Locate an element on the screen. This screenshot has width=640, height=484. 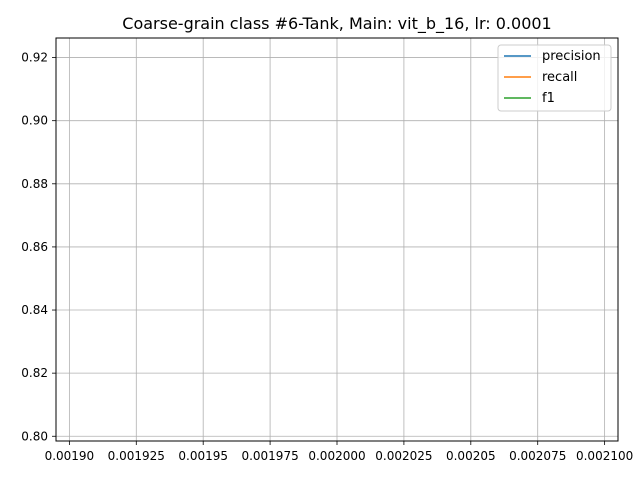
x-tick-label: 0.002100 is located at coordinates (604, 456).